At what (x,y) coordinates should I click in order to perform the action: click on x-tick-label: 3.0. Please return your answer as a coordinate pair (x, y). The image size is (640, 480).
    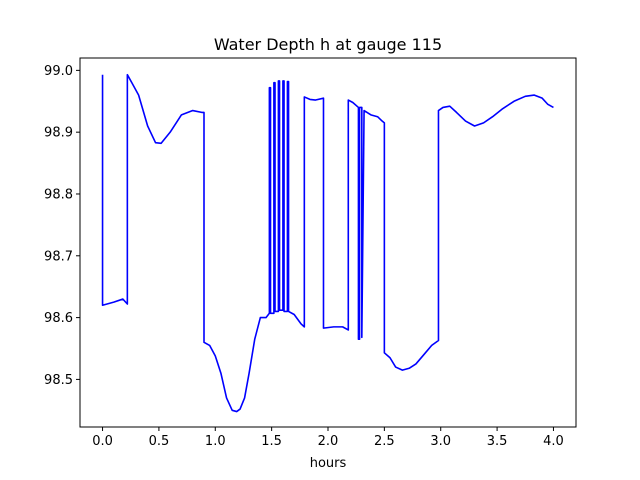
    Looking at the image, I should click on (440, 441).